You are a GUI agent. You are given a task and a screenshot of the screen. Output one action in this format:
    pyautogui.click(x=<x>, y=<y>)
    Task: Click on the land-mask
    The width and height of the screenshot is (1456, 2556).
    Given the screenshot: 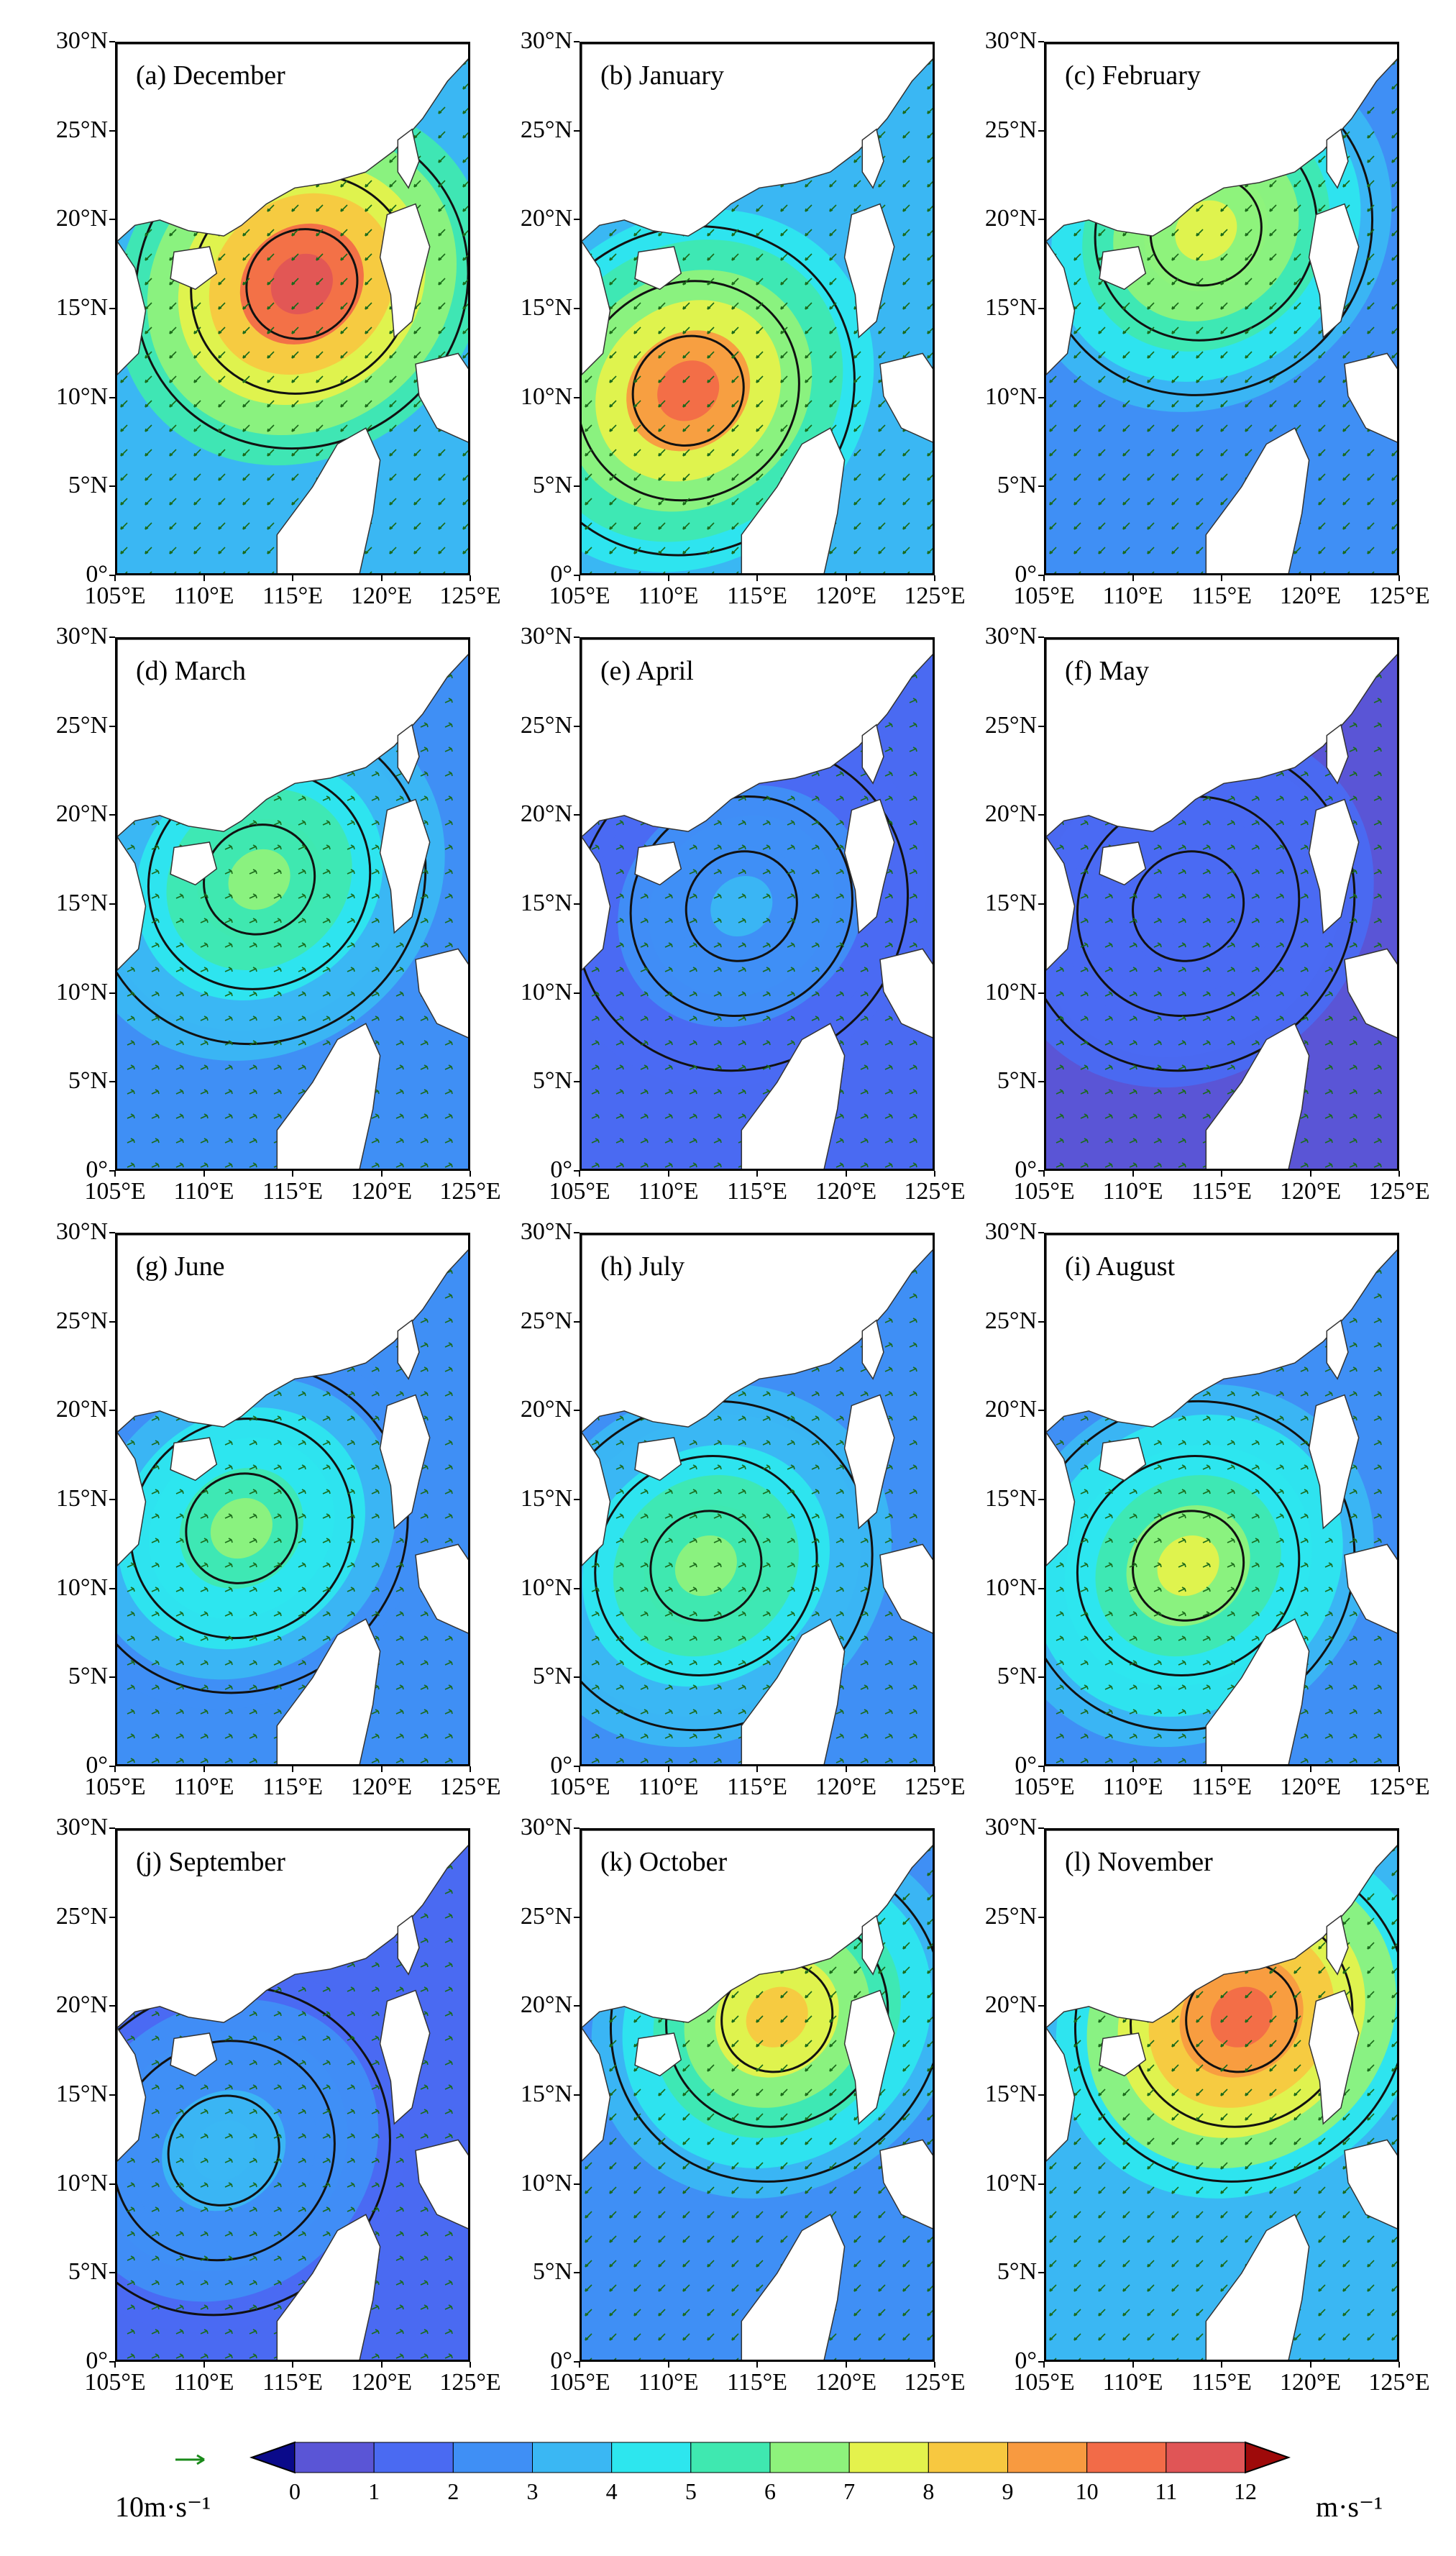 What is the action you would take?
    pyautogui.click(x=758, y=308)
    